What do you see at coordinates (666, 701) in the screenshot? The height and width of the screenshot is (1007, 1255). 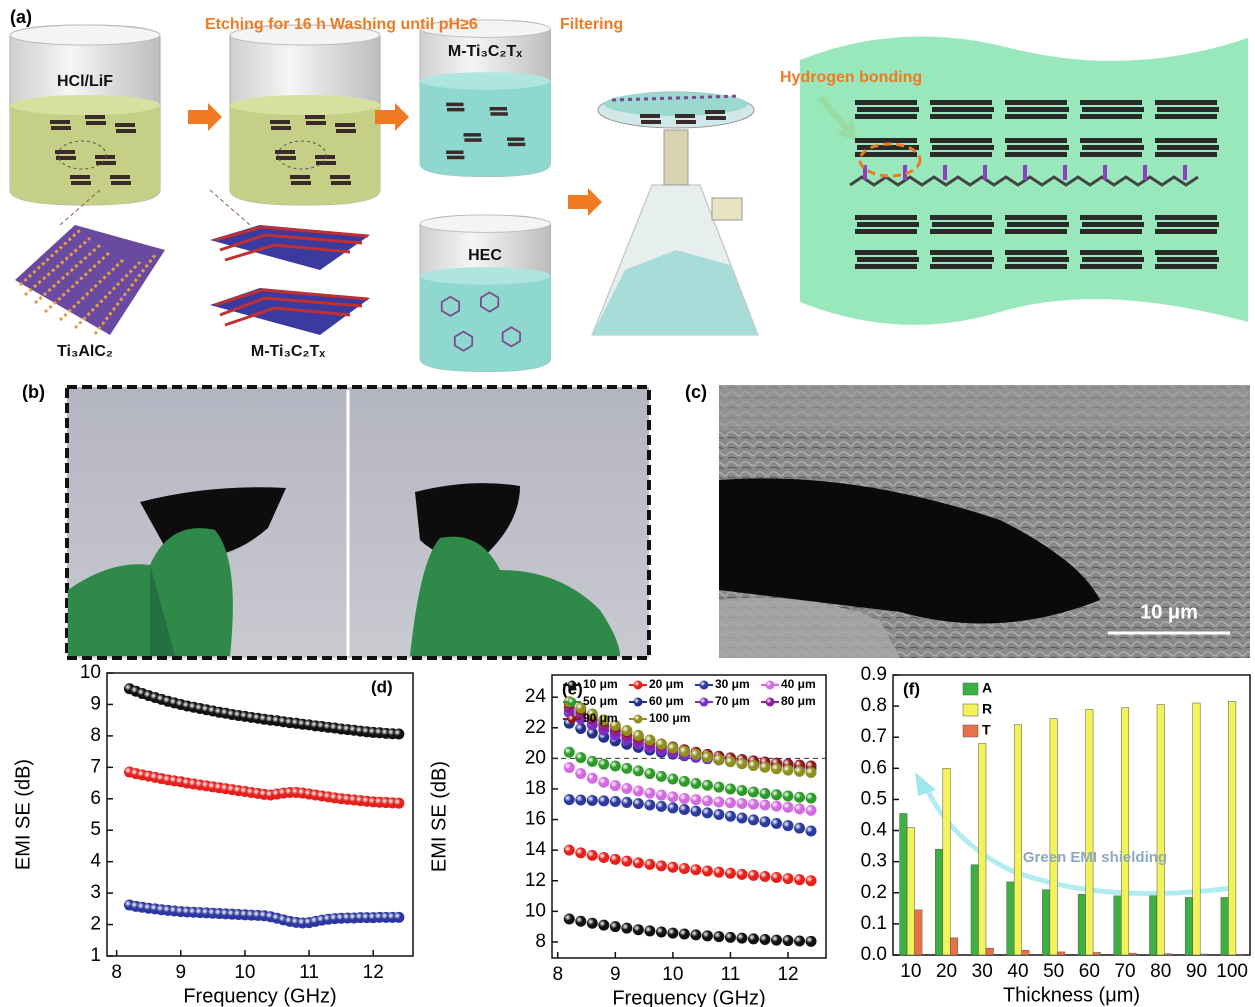 I see `legend-label: 60 μm` at bounding box center [666, 701].